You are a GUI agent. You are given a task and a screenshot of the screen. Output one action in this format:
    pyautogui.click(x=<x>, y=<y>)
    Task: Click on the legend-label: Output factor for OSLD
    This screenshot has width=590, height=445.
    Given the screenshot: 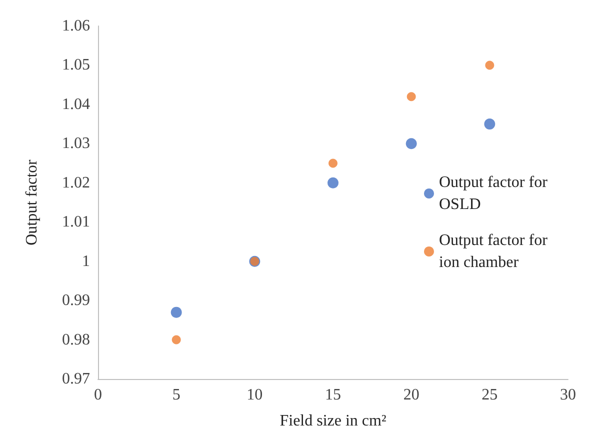 What is the action you would take?
    pyautogui.click(x=495, y=193)
    